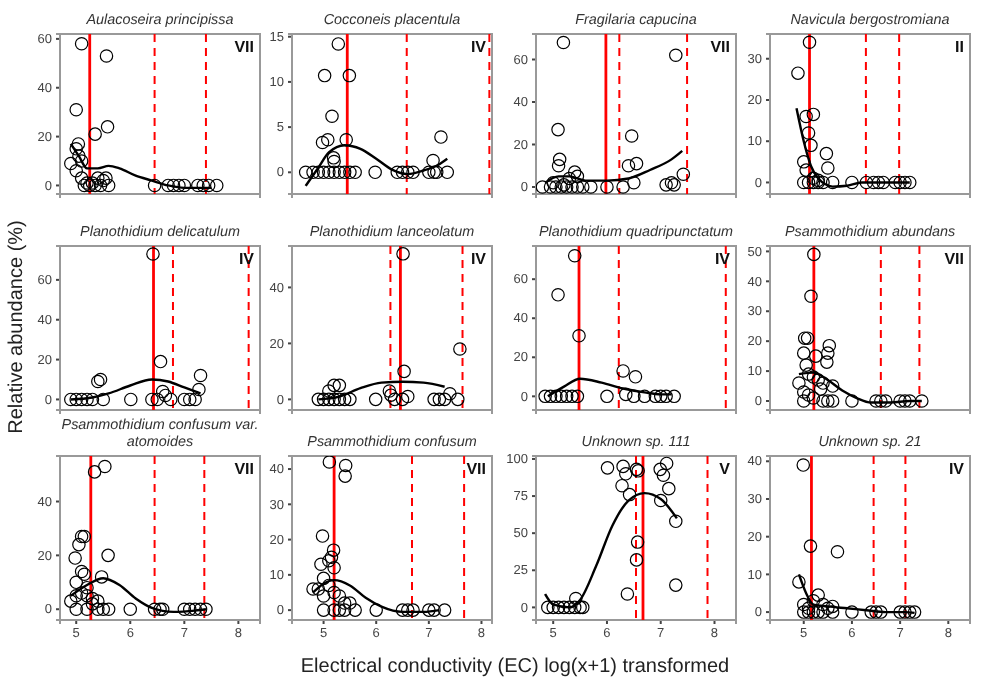 This screenshot has height=686, width=1000. I want to click on x-axis-title: Electrical conductivity (EC) log(x+1) transformed, so click(515, 667).